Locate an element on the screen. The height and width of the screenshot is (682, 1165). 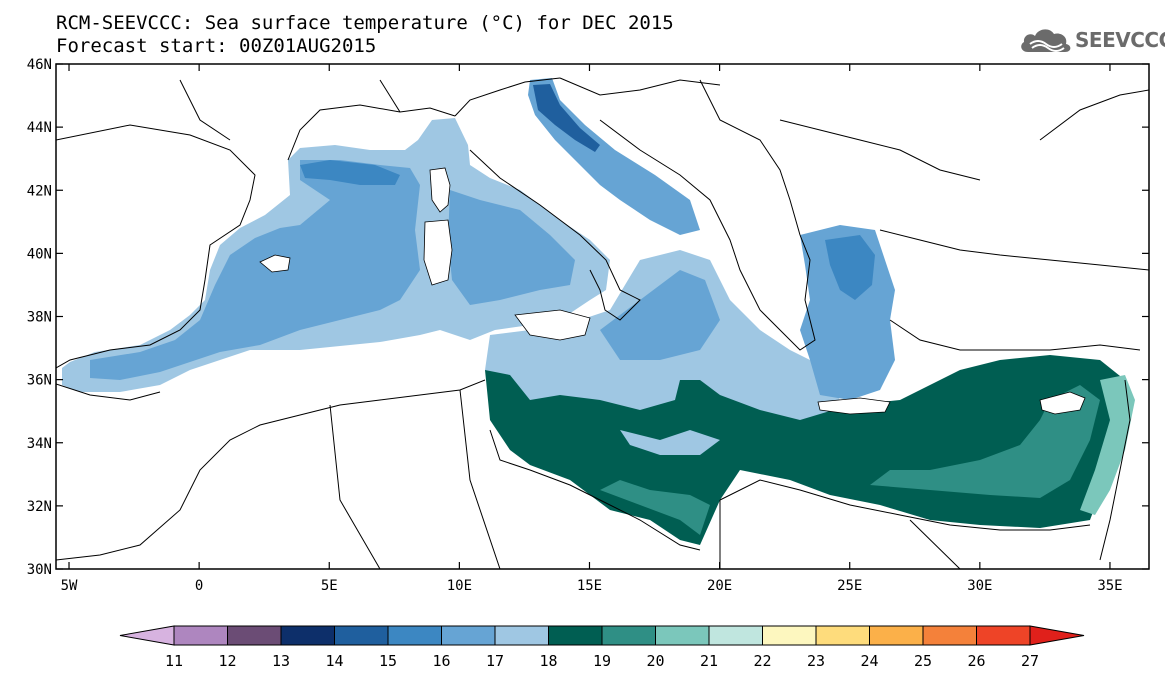
colorbar-label: 27 is located at coordinates (1030, 661).